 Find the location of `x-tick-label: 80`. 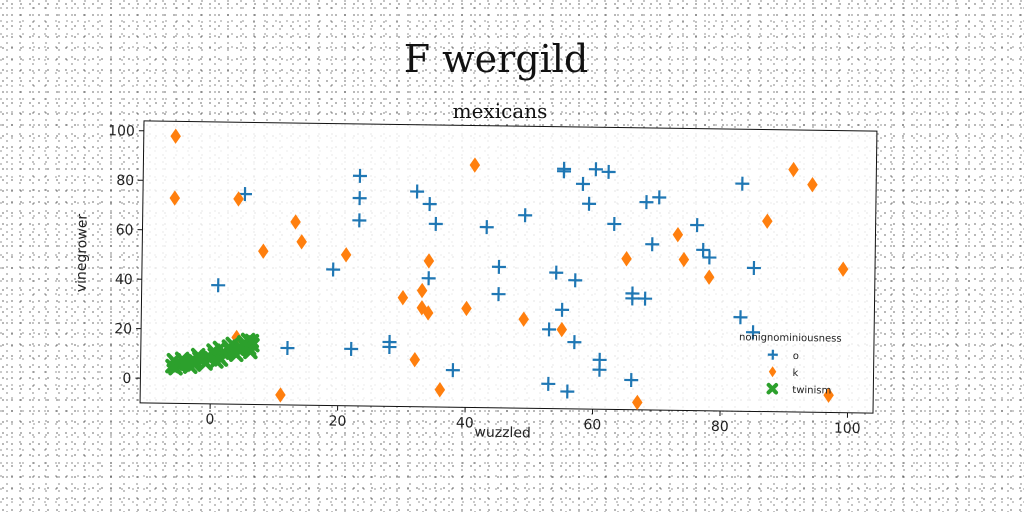

x-tick-label: 80 is located at coordinates (720, 427).